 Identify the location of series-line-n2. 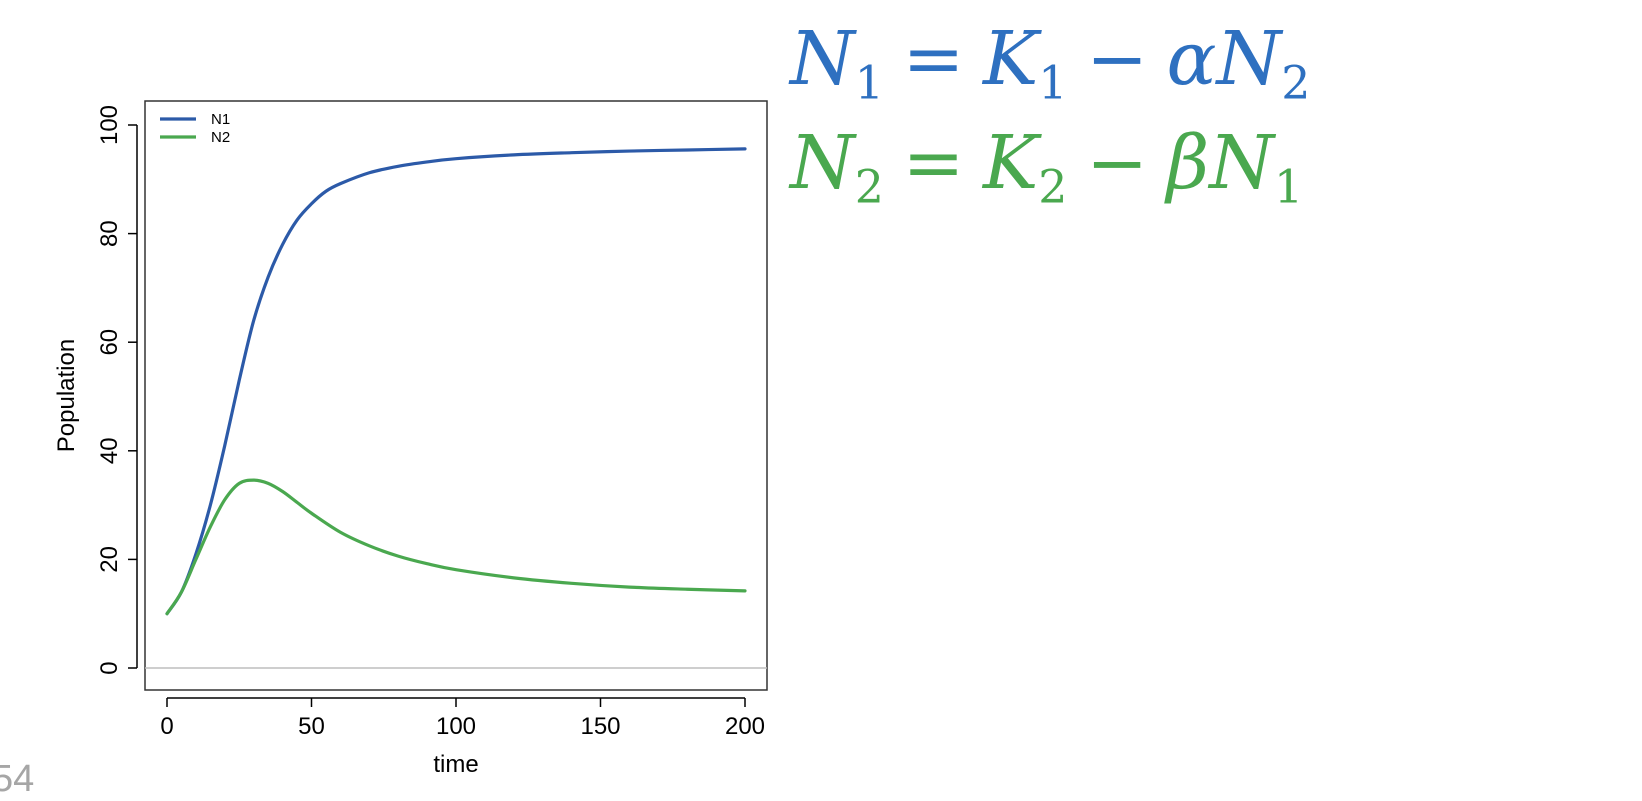
(456, 547).